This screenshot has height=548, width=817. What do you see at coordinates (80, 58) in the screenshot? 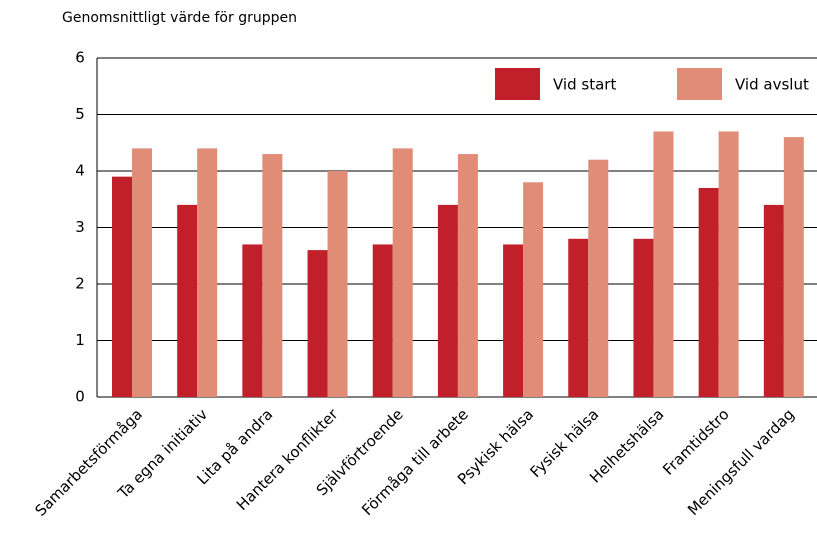
I see `y-tick-label: 6` at bounding box center [80, 58].